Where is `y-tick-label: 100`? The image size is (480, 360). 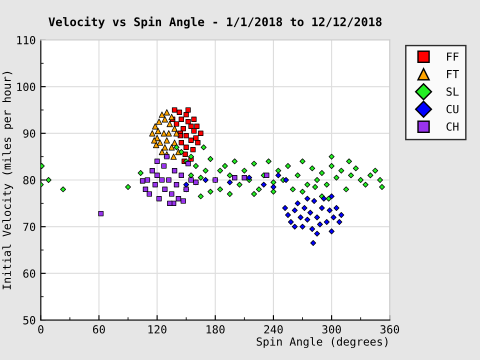 y-tick-label: 100 is located at coordinates (26, 87).